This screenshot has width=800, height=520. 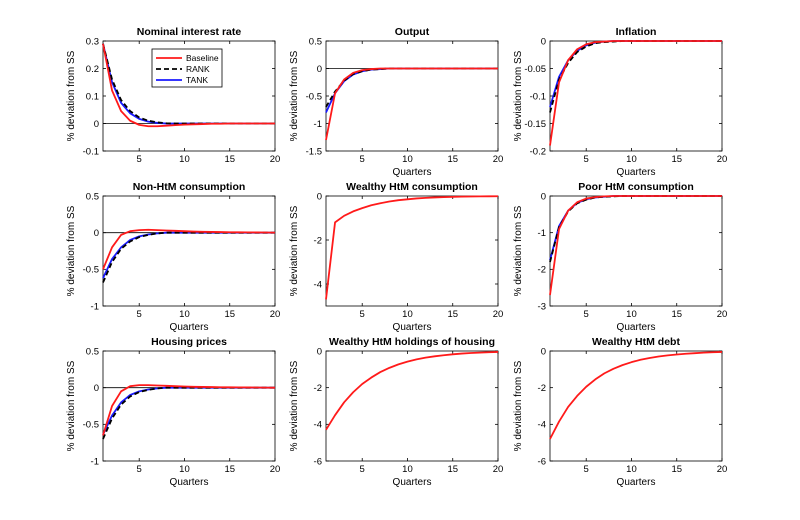 What do you see at coordinates (198, 69) in the screenshot?
I see `legend-label-rank: RANK` at bounding box center [198, 69].